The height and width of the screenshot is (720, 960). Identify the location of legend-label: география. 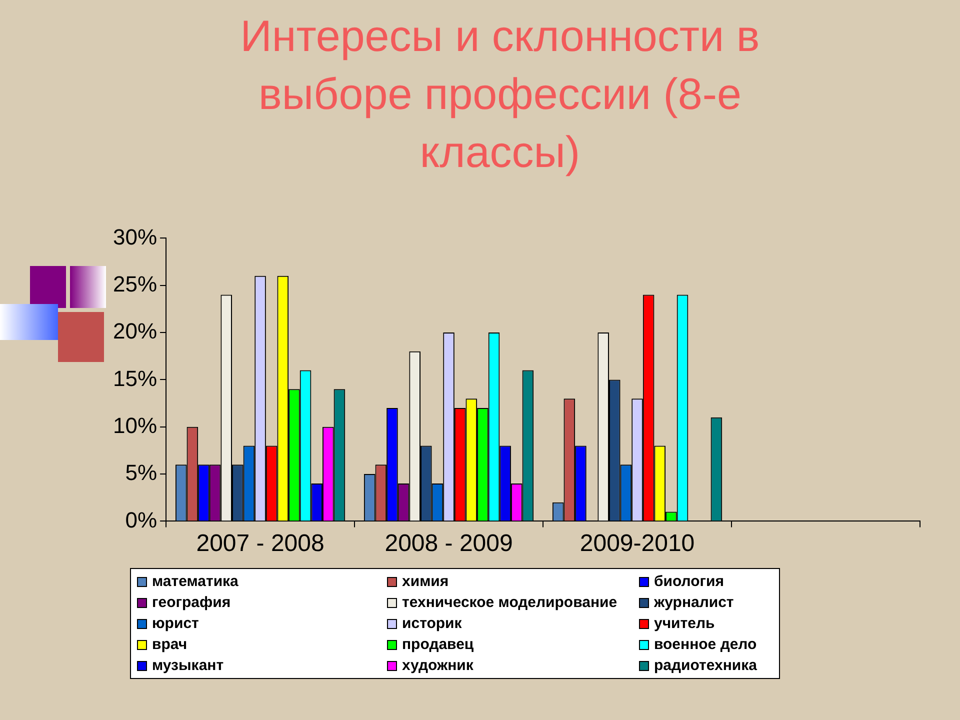
(191, 602).